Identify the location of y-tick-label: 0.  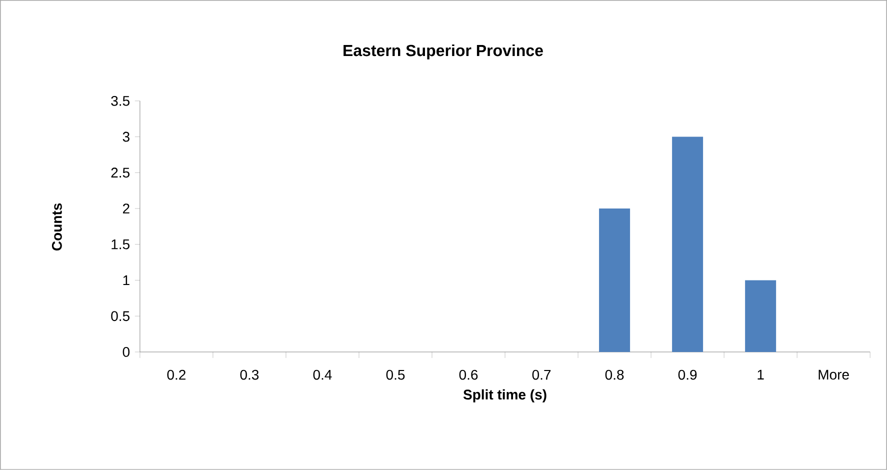
(126, 352).